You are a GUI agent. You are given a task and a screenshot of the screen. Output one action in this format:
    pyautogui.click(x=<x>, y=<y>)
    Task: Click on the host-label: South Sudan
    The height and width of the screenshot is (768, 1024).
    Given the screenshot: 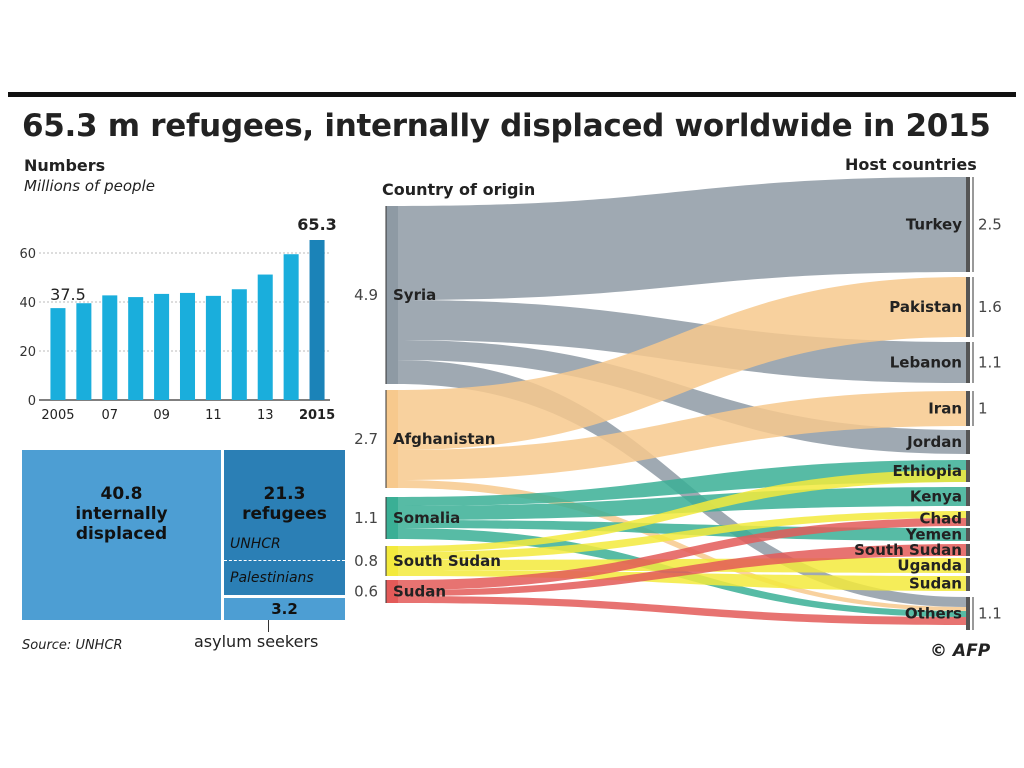 What is the action you would take?
    pyautogui.click(x=908, y=550)
    